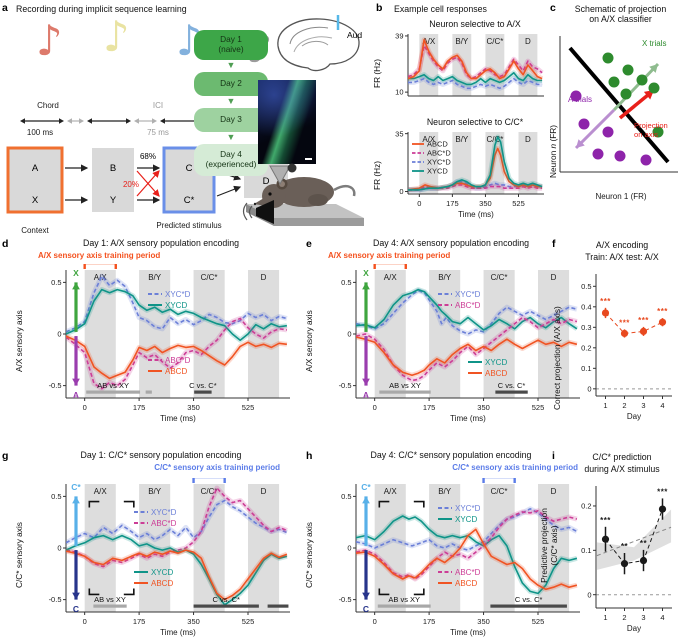  Describe the element at coordinates (622, 457) in the screenshot. I see `panel-i-title1: C/C* prediction` at that location.